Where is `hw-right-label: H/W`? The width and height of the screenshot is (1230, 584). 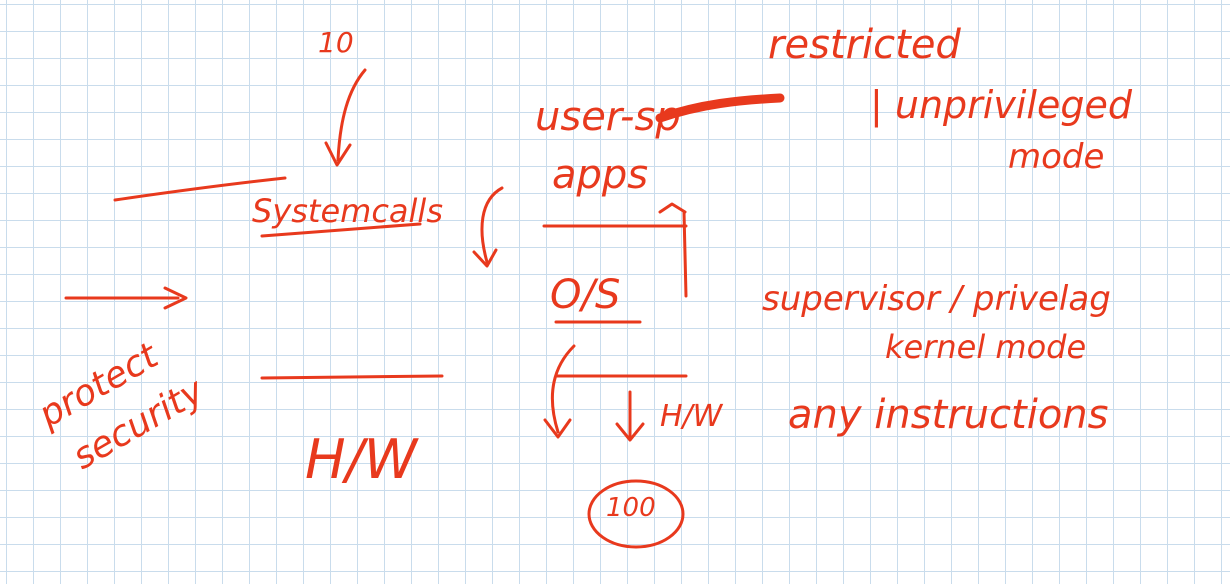 hw-right-label: H/W is located at coordinates (692, 416).